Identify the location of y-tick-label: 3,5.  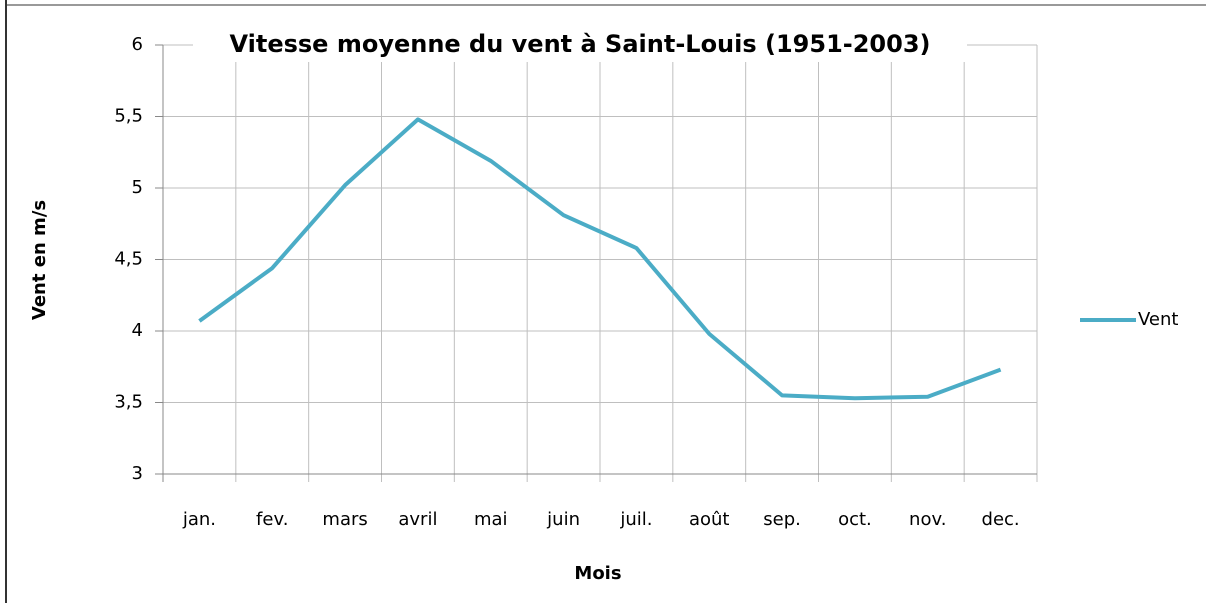
(128, 402).